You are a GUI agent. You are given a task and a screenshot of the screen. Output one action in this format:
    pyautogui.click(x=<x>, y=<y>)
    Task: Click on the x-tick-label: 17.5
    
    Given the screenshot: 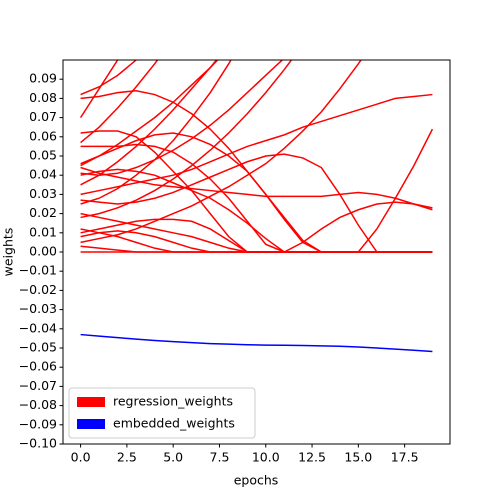 What is the action you would take?
    pyautogui.click(x=405, y=457)
    